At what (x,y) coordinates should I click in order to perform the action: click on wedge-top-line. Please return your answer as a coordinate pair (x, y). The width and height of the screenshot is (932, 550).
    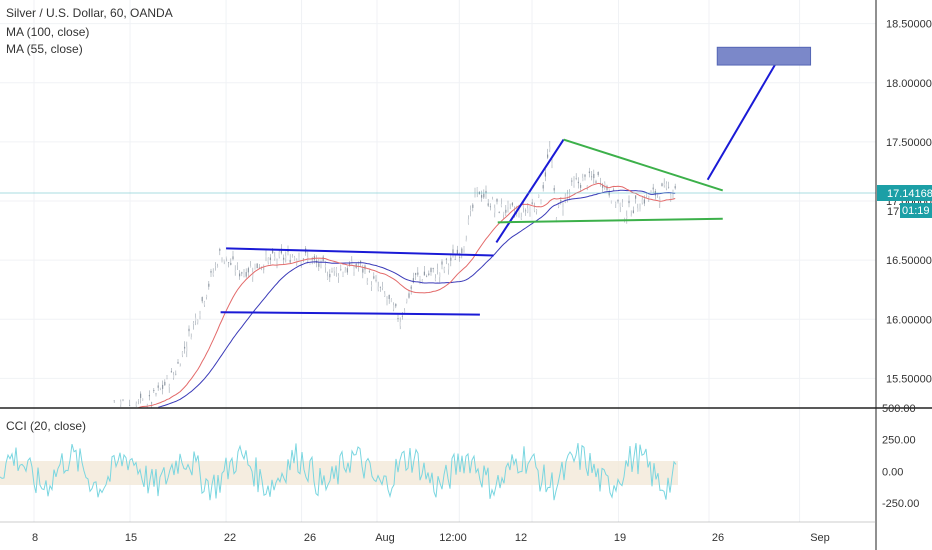
    Looking at the image, I should click on (643, 165).